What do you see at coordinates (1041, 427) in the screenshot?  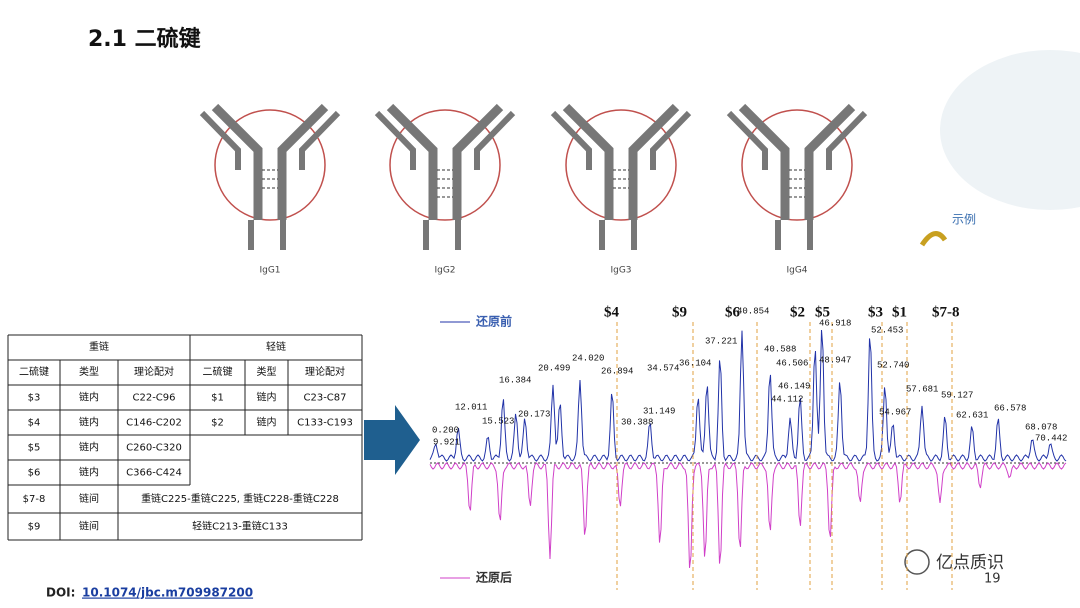 I see `peak-label: 68.078` at bounding box center [1041, 427].